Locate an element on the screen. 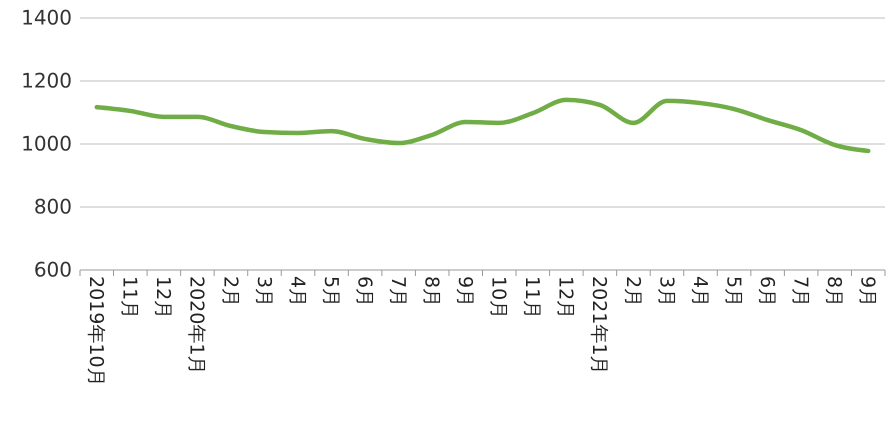 This screenshot has width=893, height=426. x-tick-label: 2019年10月 is located at coordinates (96, 331).